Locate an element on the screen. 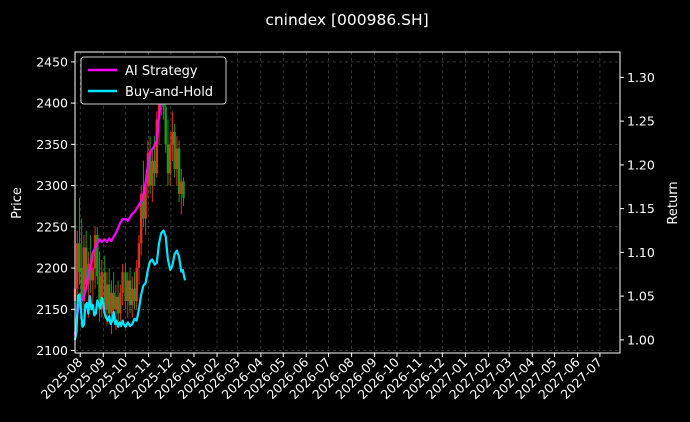 The height and width of the screenshot is (422, 690). chart-title: cnindex [000986.SH] is located at coordinates (346, 20).